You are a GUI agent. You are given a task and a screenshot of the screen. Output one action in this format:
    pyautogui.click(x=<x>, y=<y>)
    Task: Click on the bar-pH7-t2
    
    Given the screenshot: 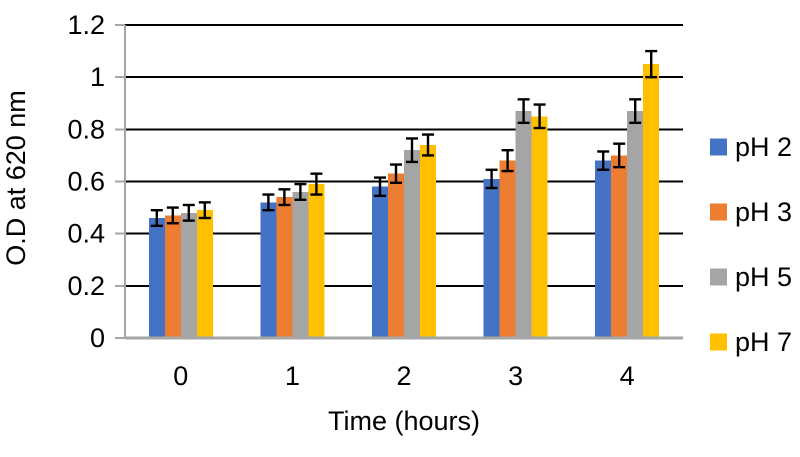 What is the action you would take?
    pyautogui.click(x=428, y=241)
    